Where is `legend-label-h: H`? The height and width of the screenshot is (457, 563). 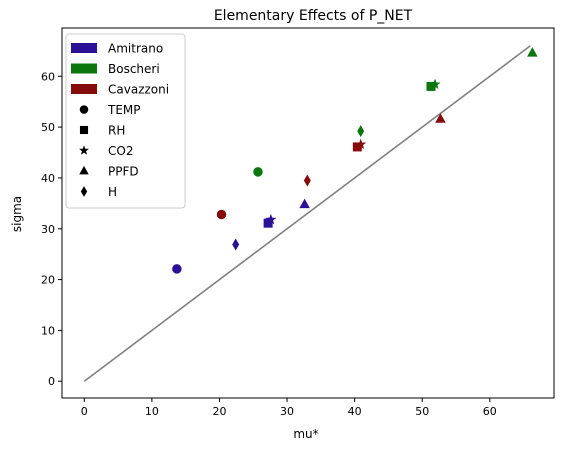 legend-label-h: H is located at coordinates (112, 192).